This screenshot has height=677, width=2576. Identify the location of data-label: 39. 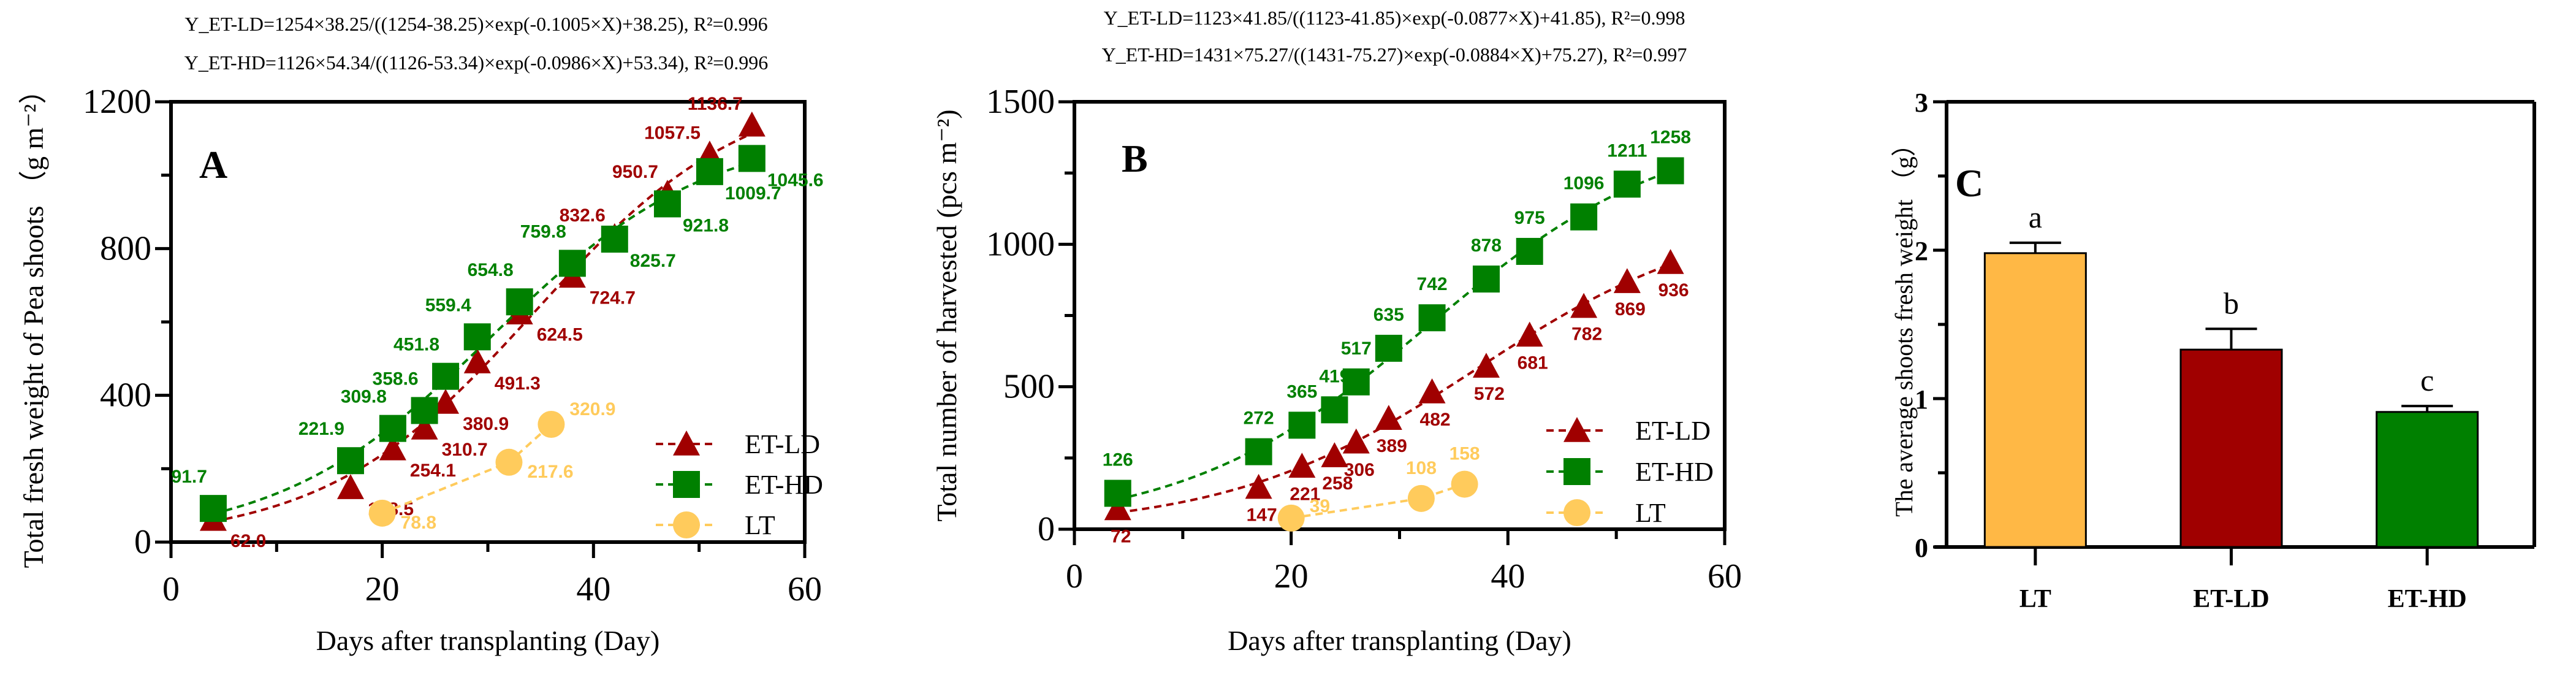
(1320, 506).